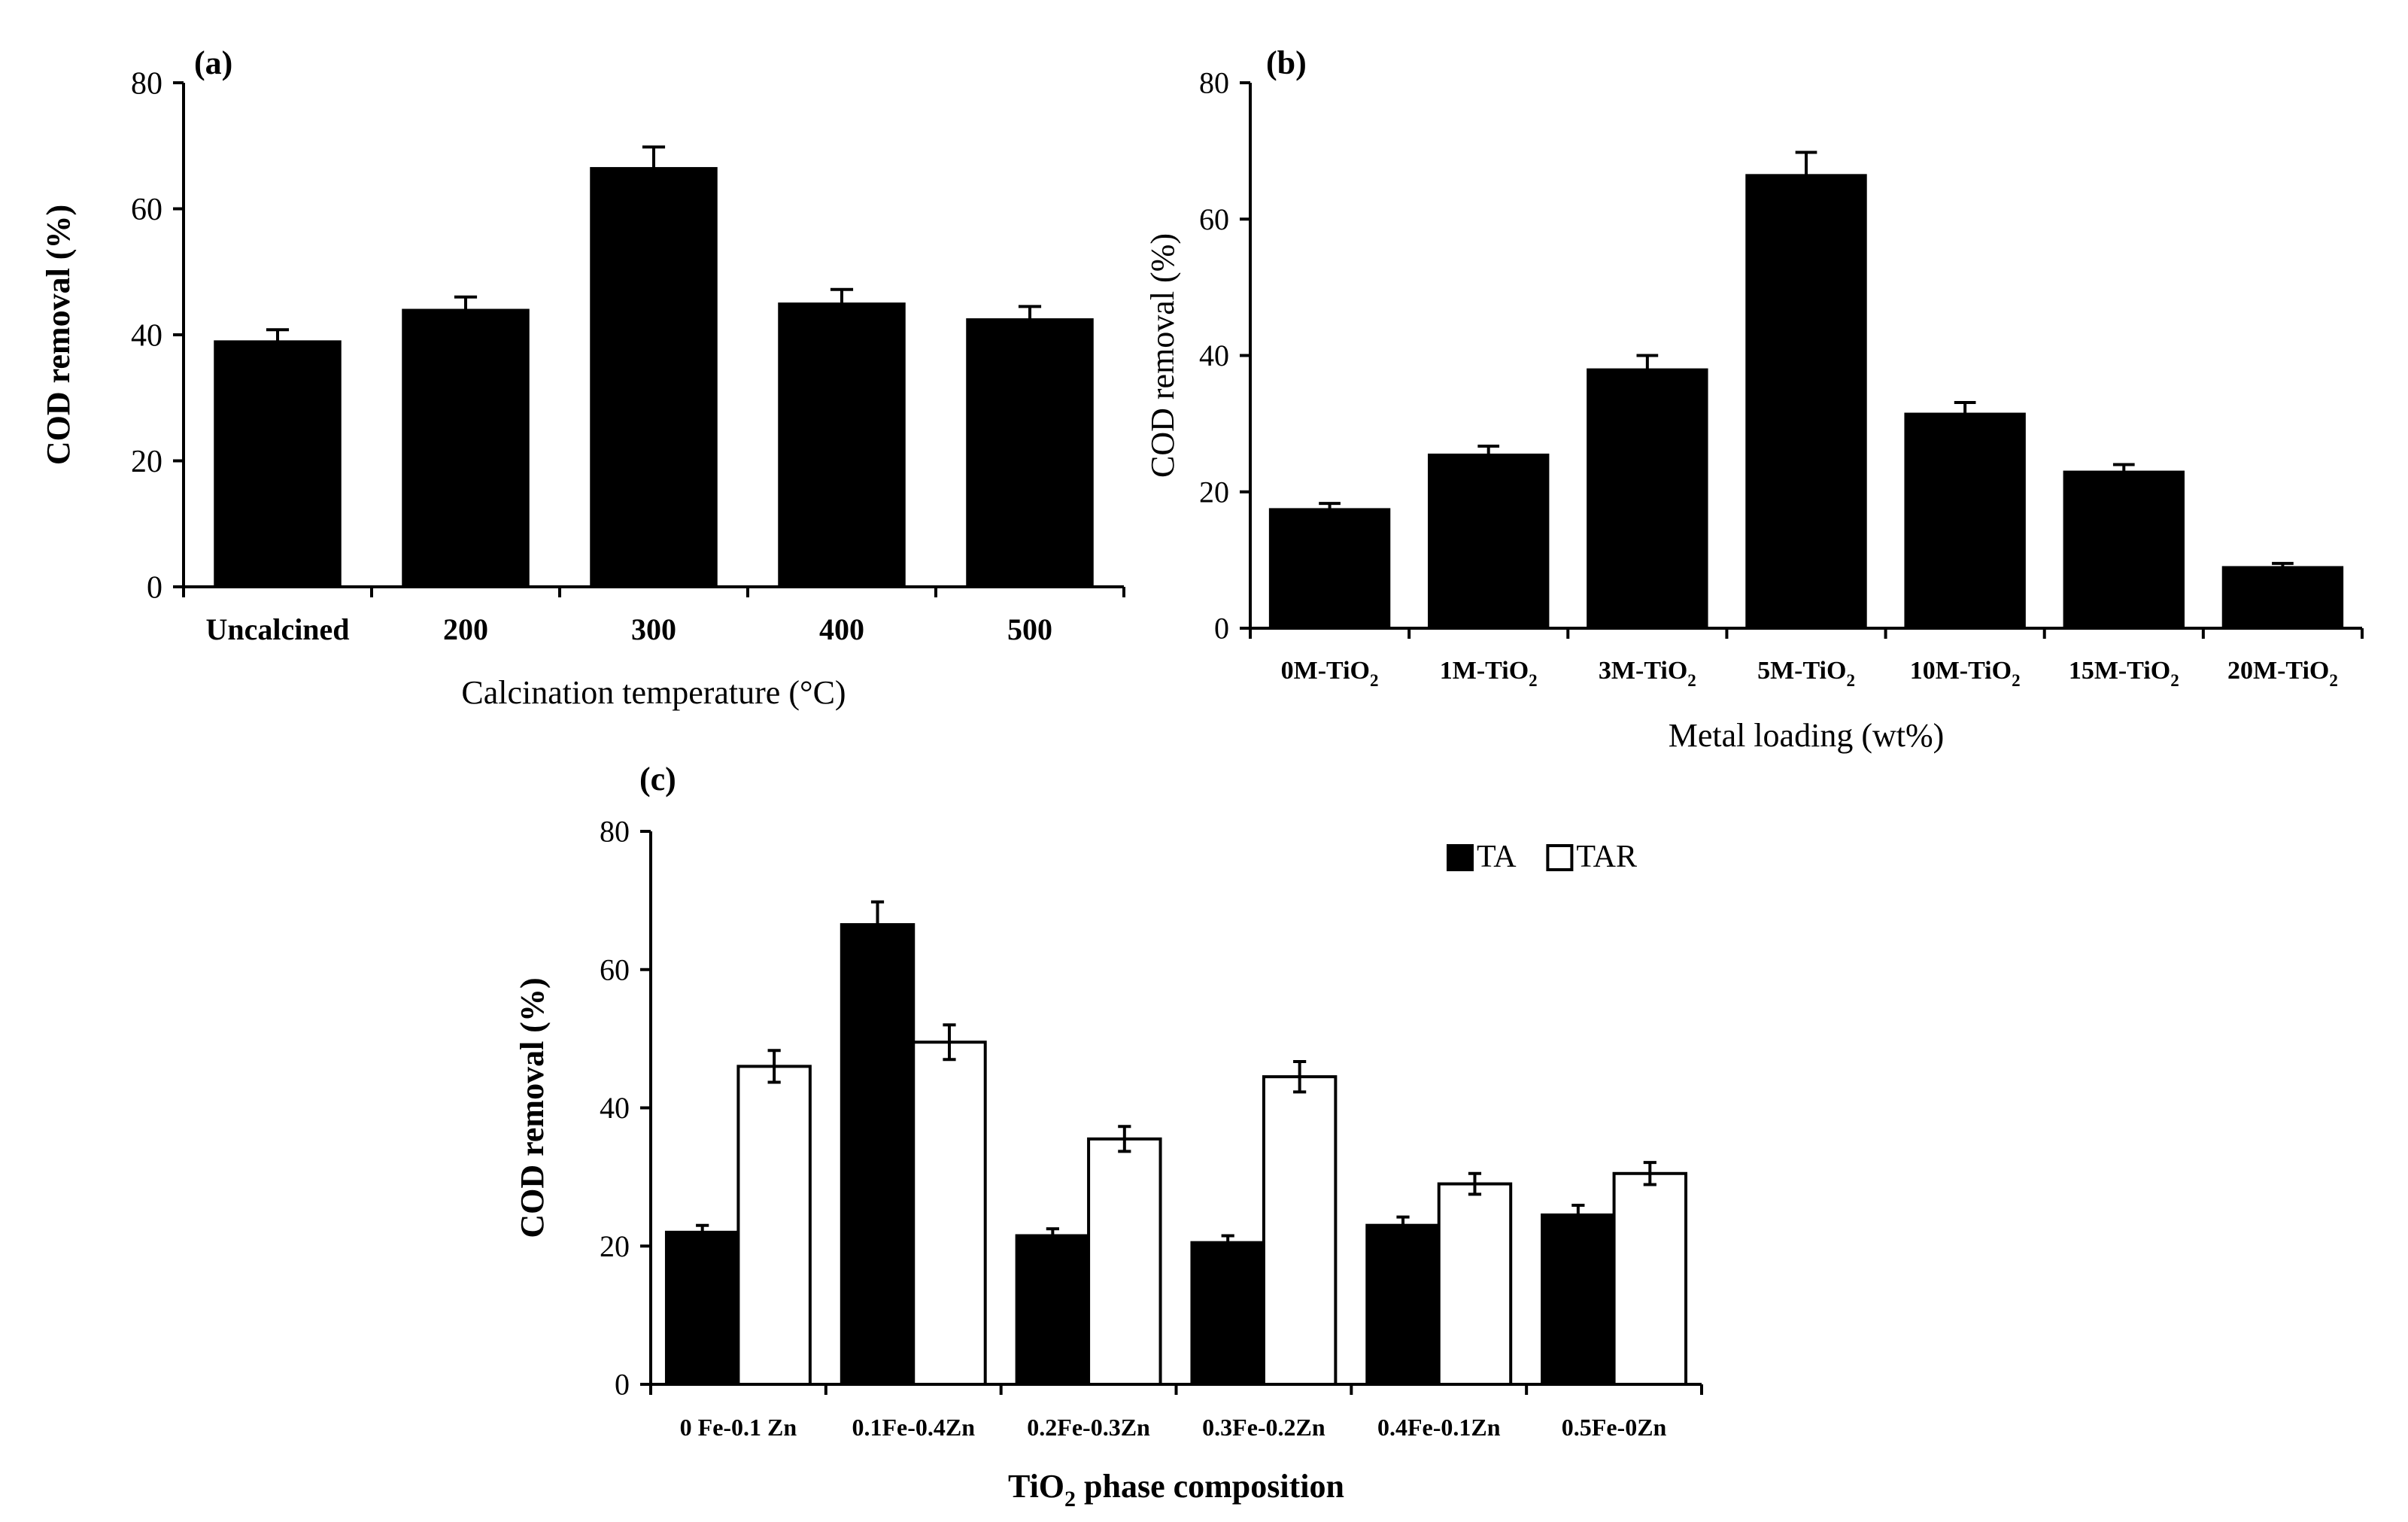 Image resolution: width=2408 pixels, height=1522 pixels. What do you see at coordinates (1286, 63) in the screenshot?
I see `panel-label: (b)` at bounding box center [1286, 63].